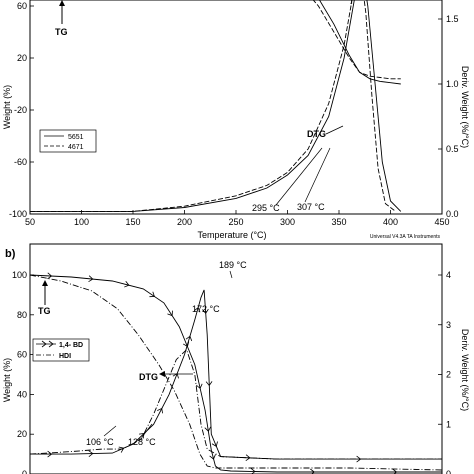 The image size is (474, 474). I want to click on panel-a-xtick-label: 400, so click(390, 222).